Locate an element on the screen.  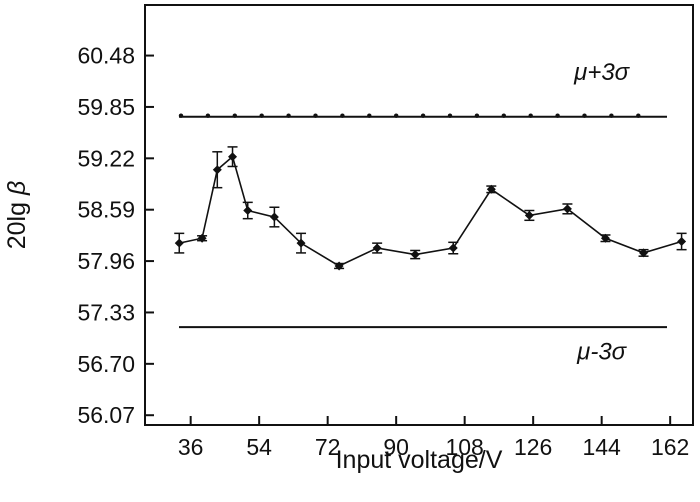
annotations: μ+3σ μ-3σ is located at coordinates (602, 212).